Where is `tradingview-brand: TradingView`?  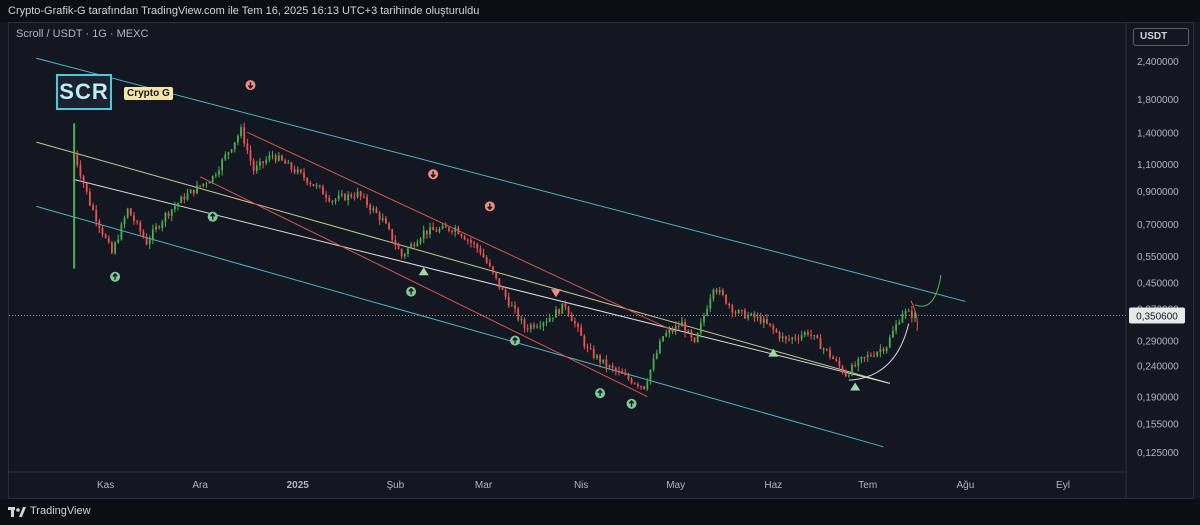
tradingview-brand: TradingView is located at coordinates (60, 511).